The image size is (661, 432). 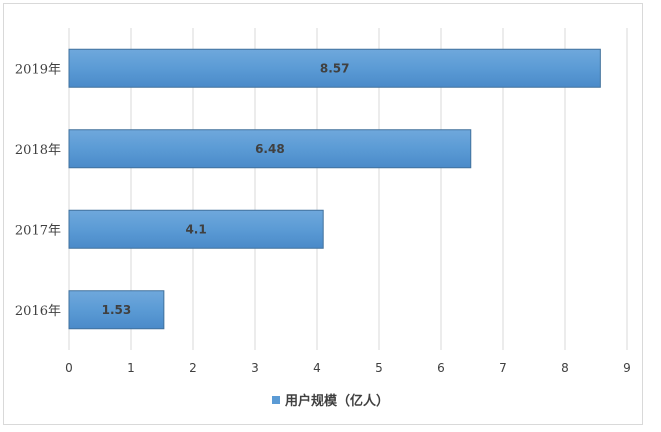 I want to click on data-label: 8.57, so click(x=335, y=68).